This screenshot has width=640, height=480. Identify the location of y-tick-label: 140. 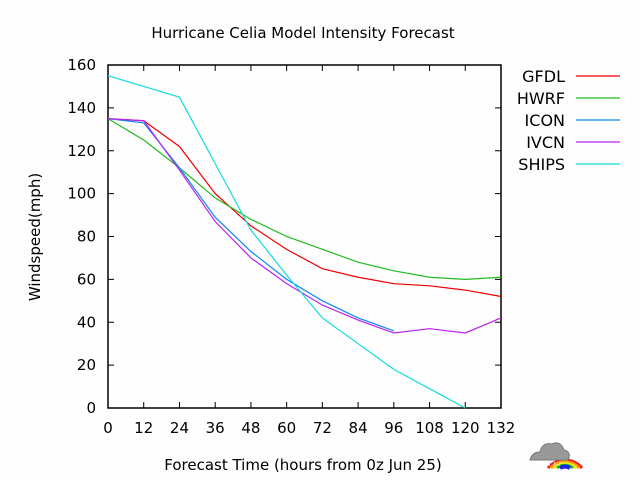
(81, 108).